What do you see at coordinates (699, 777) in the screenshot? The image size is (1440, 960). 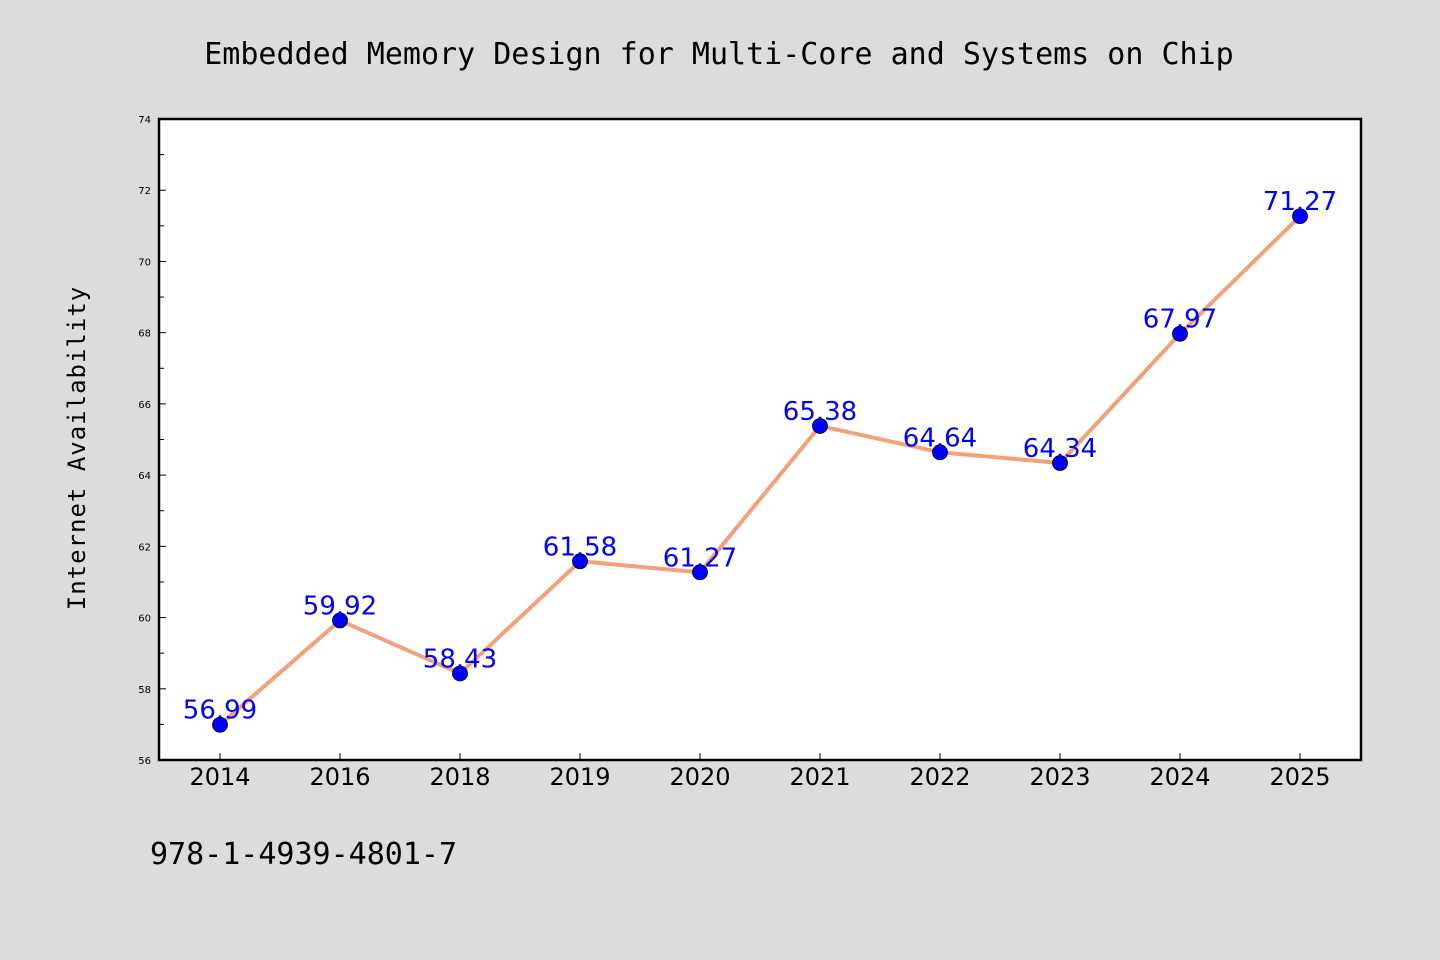 I see `x-tick-label: 2020` at bounding box center [699, 777].